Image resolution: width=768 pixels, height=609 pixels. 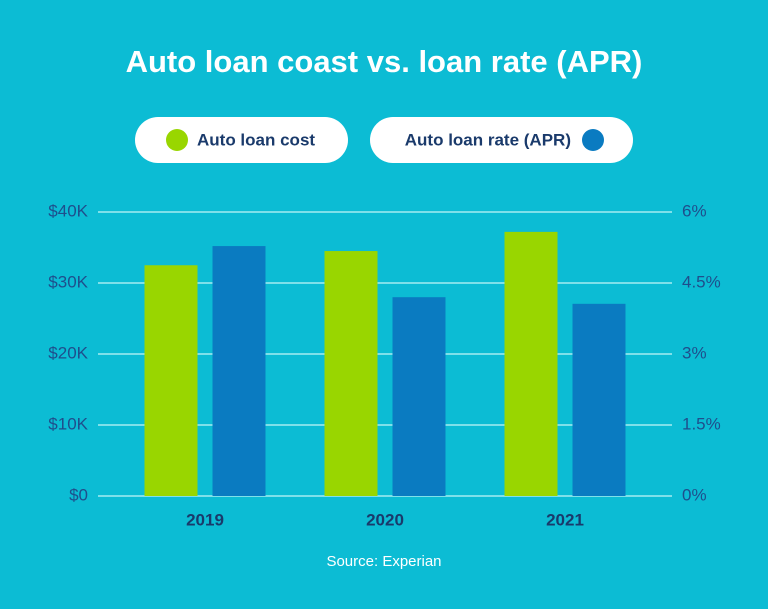 What do you see at coordinates (701, 423) in the screenshot?
I see `y2-tick-label: 1.5%` at bounding box center [701, 423].